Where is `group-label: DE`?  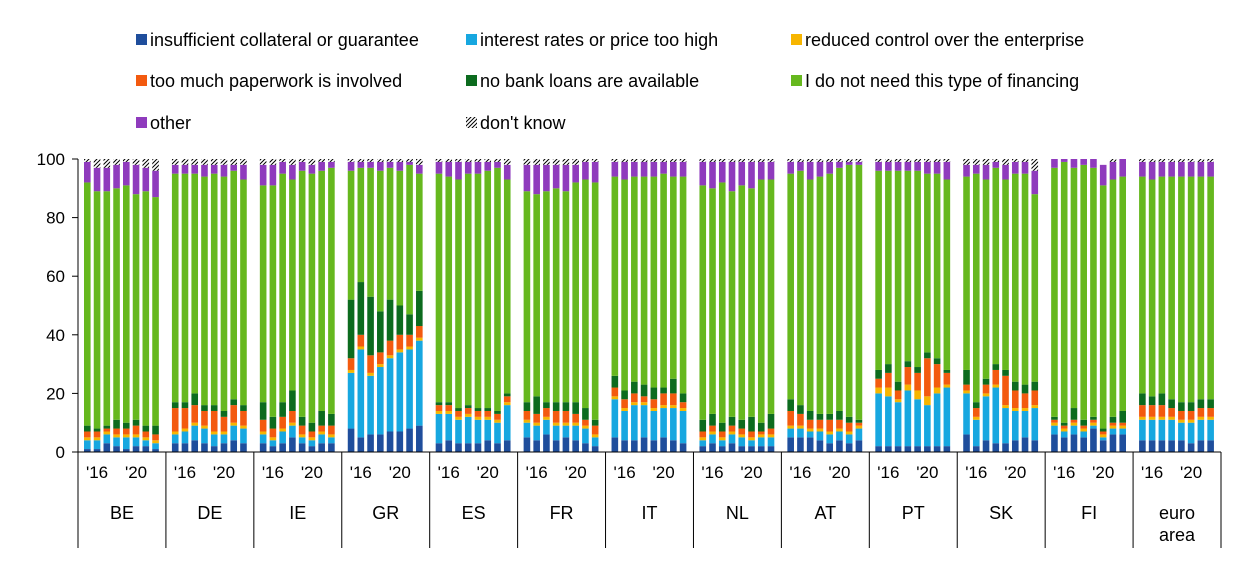 group-label: DE is located at coordinates (209, 513).